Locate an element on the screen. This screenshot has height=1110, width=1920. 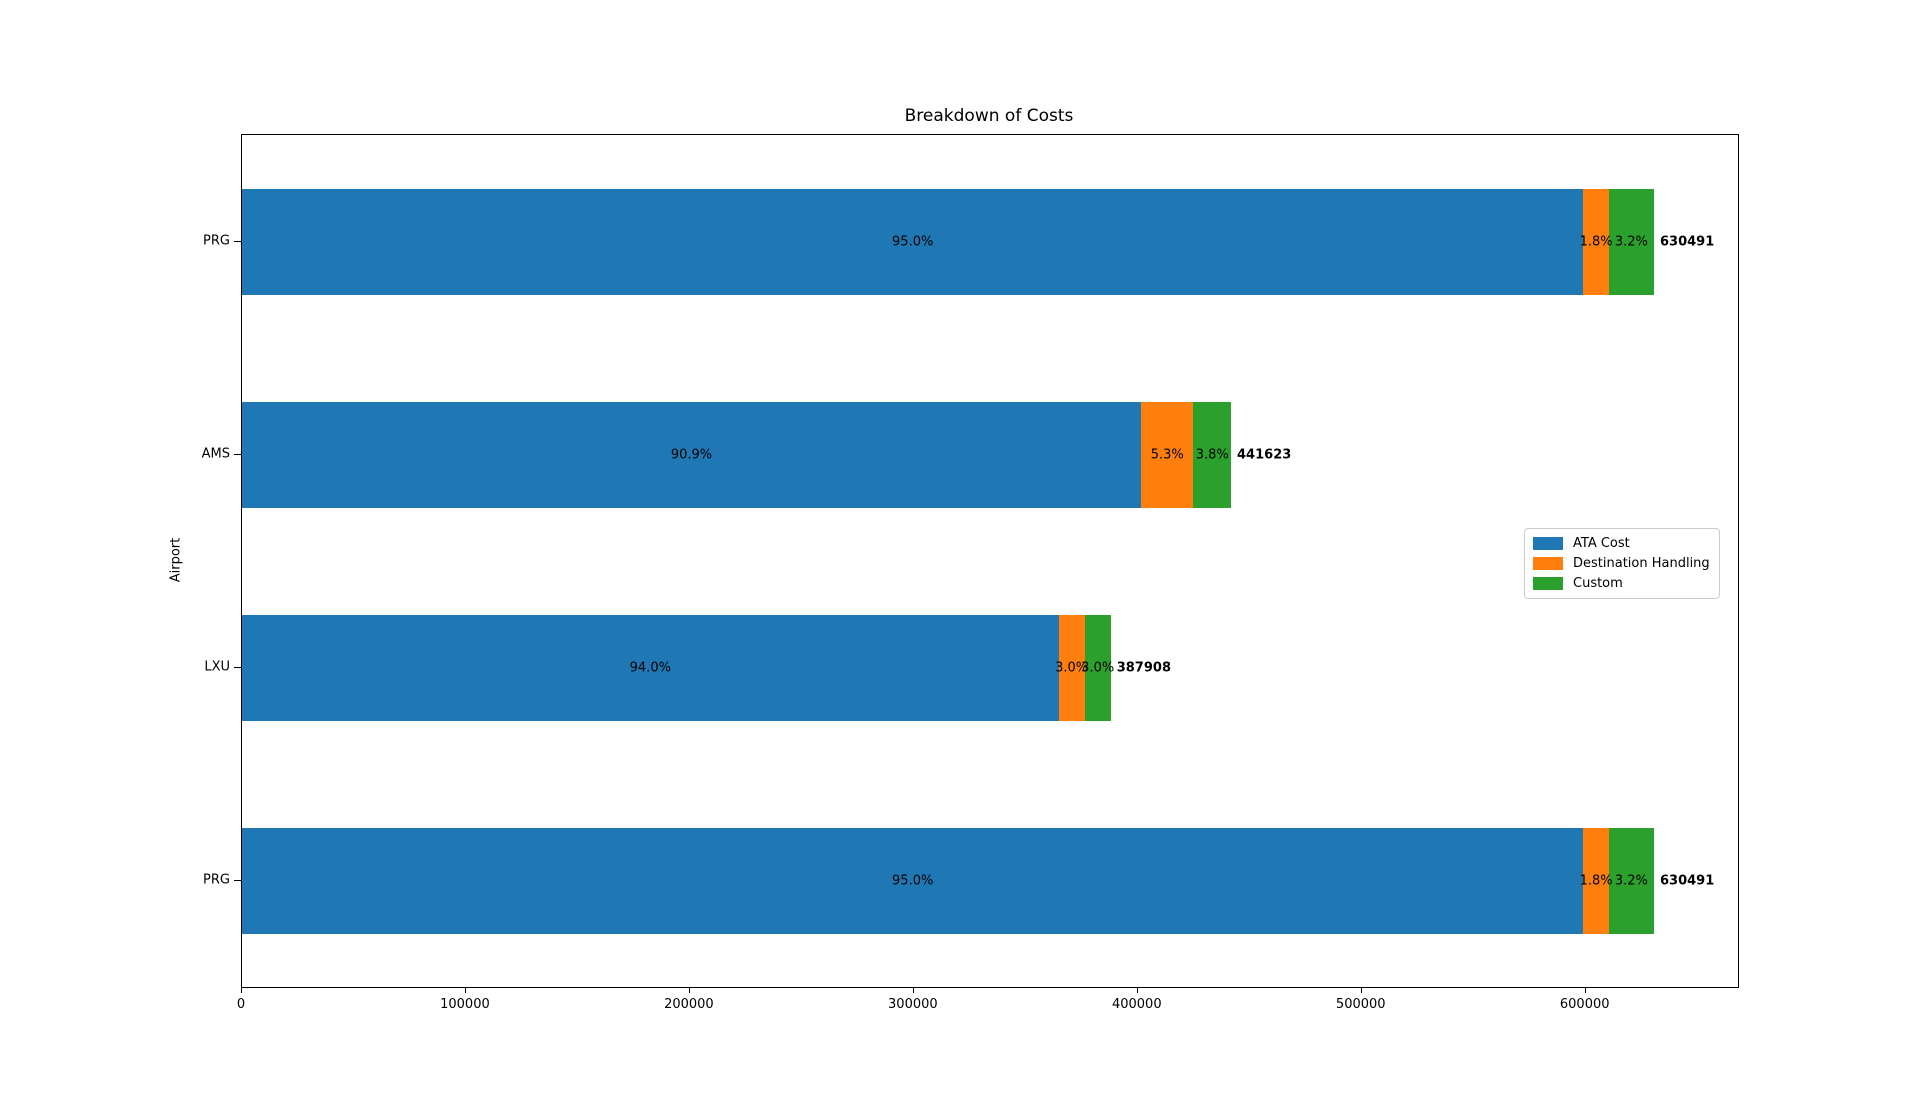
bar-row-ams is located at coordinates (990, 454).